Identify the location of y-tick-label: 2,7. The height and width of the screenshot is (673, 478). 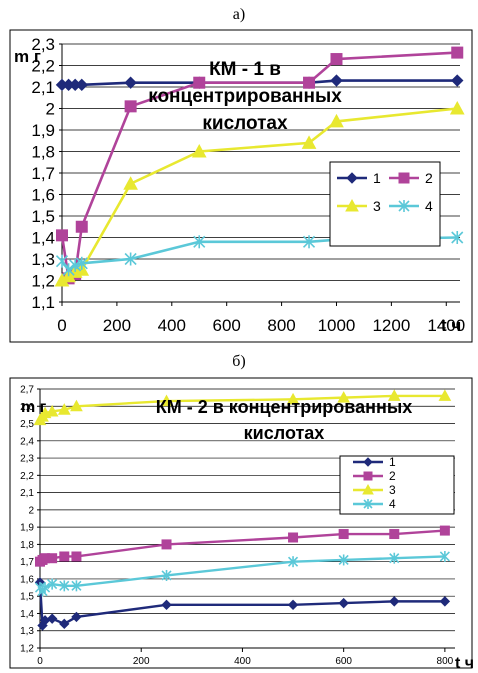
(27, 390).